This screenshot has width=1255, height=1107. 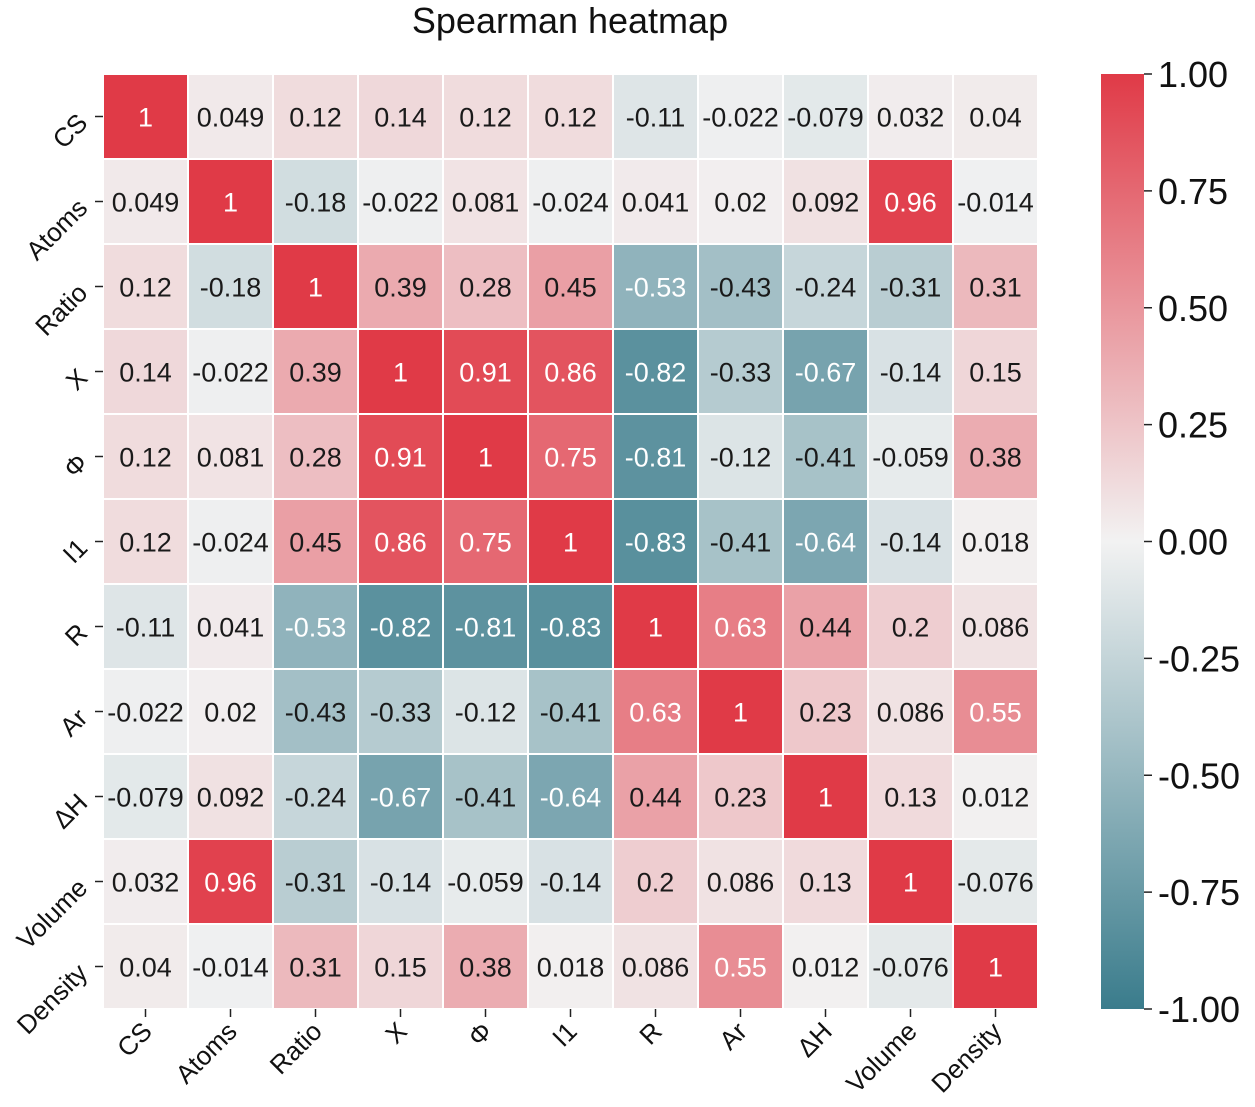 I want to click on y-tick-label: CS, so click(x=69, y=131).